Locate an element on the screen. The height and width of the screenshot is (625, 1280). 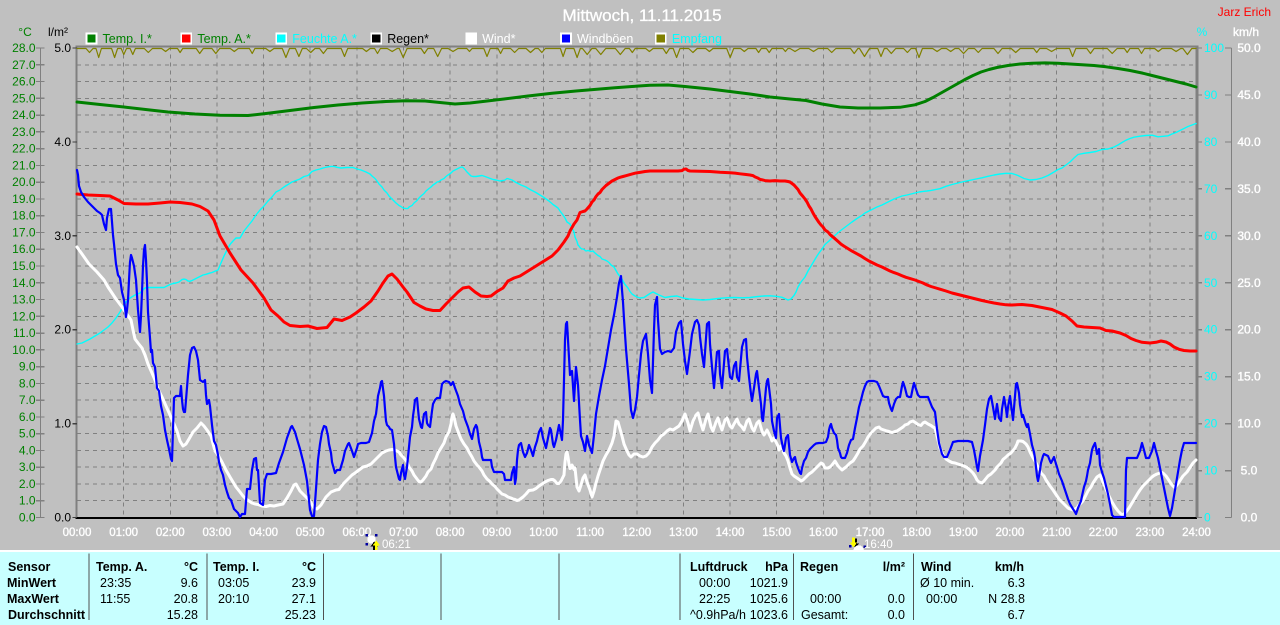
svg-text: 40 is located at coordinates (1211, 330).